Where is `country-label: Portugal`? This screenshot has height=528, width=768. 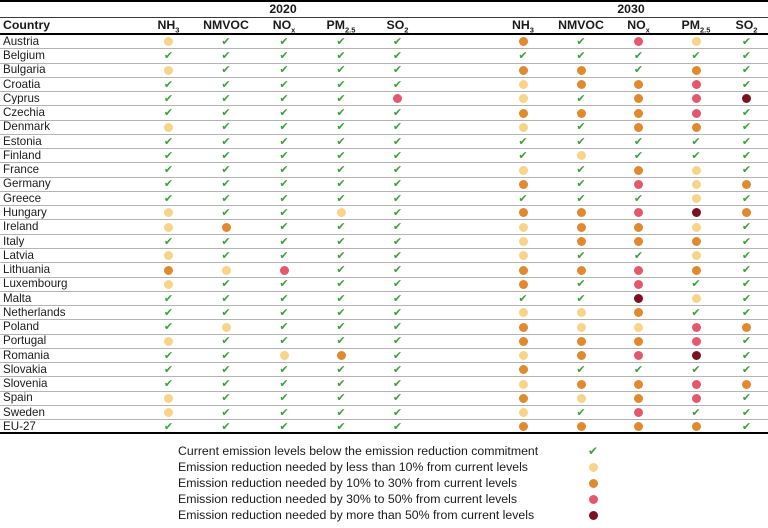 country-label: Portugal is located at coordinates (25, 341).